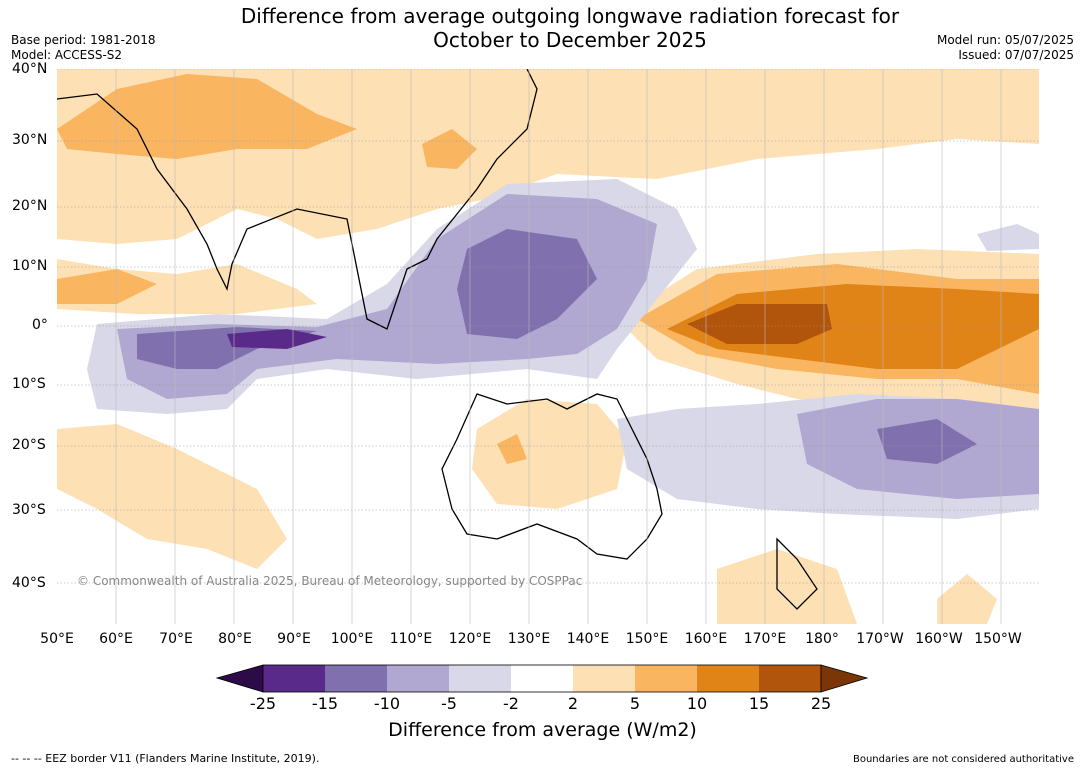  Describe the element at coordinates (239, 678) in the screenshot. I see `colorbar-min-arrow` at that location.